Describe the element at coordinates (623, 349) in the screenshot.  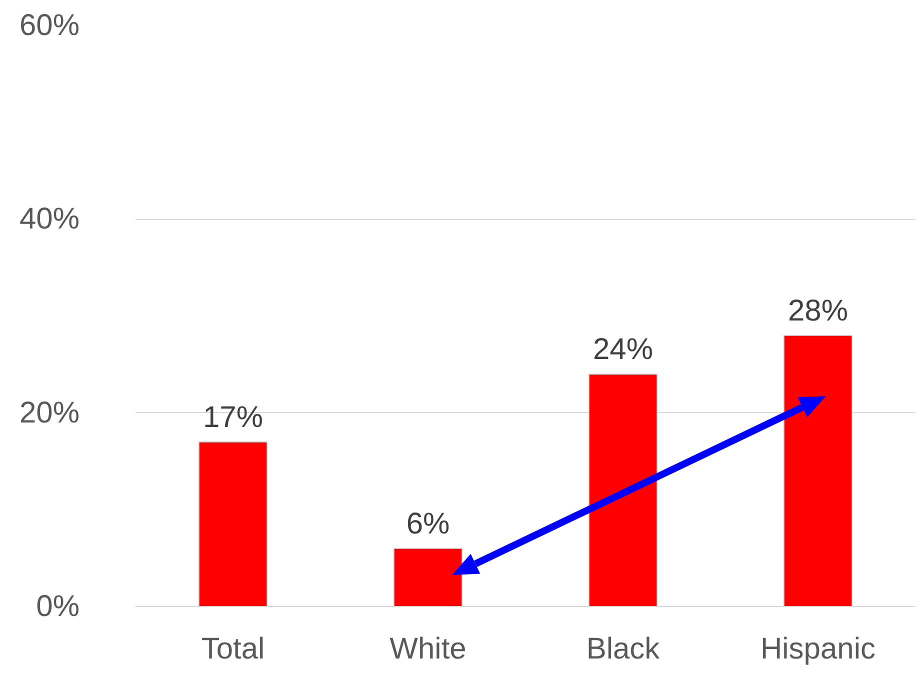
I see `data-label: 24%` at that location.